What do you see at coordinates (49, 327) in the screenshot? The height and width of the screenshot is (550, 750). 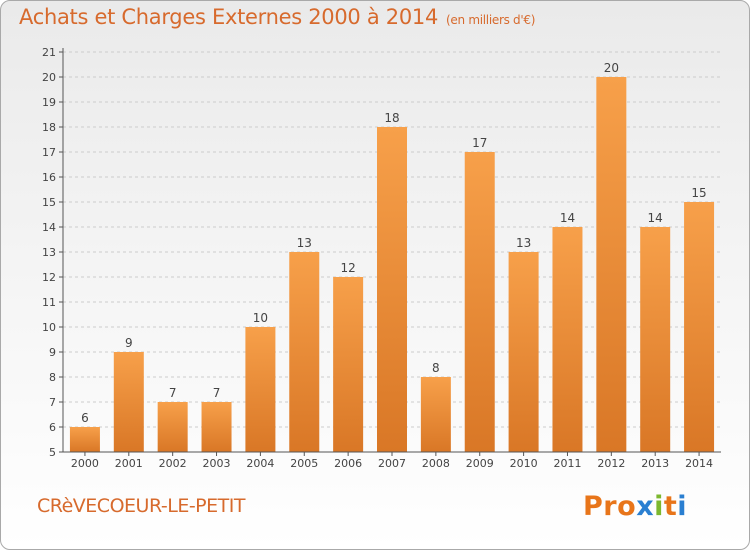 I see `y-tick-label: 10` at bounding box center [49, 327].